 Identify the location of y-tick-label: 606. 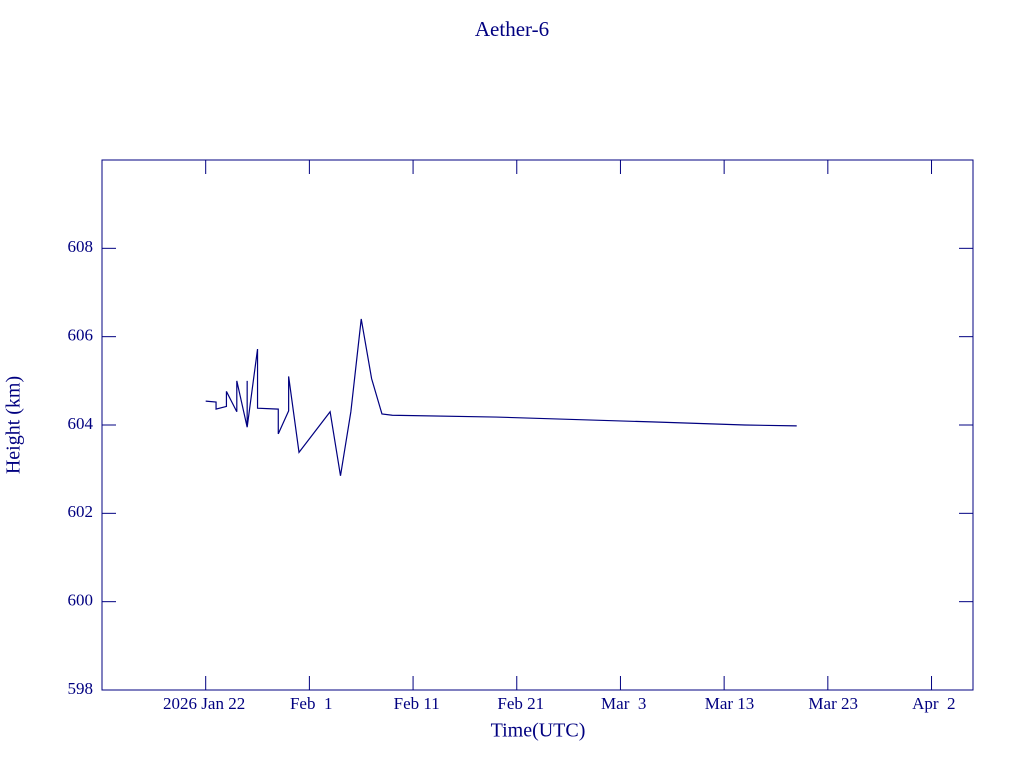
(81, 335).